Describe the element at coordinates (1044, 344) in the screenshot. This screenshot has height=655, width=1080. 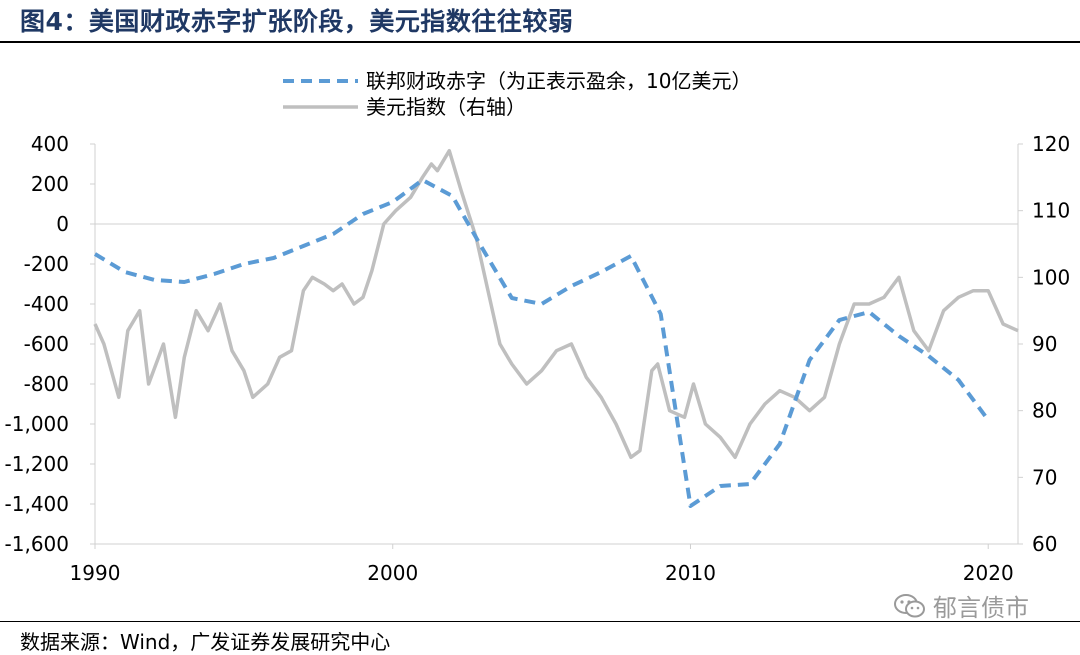
I see `y-right-tick-label: 90` at that location.